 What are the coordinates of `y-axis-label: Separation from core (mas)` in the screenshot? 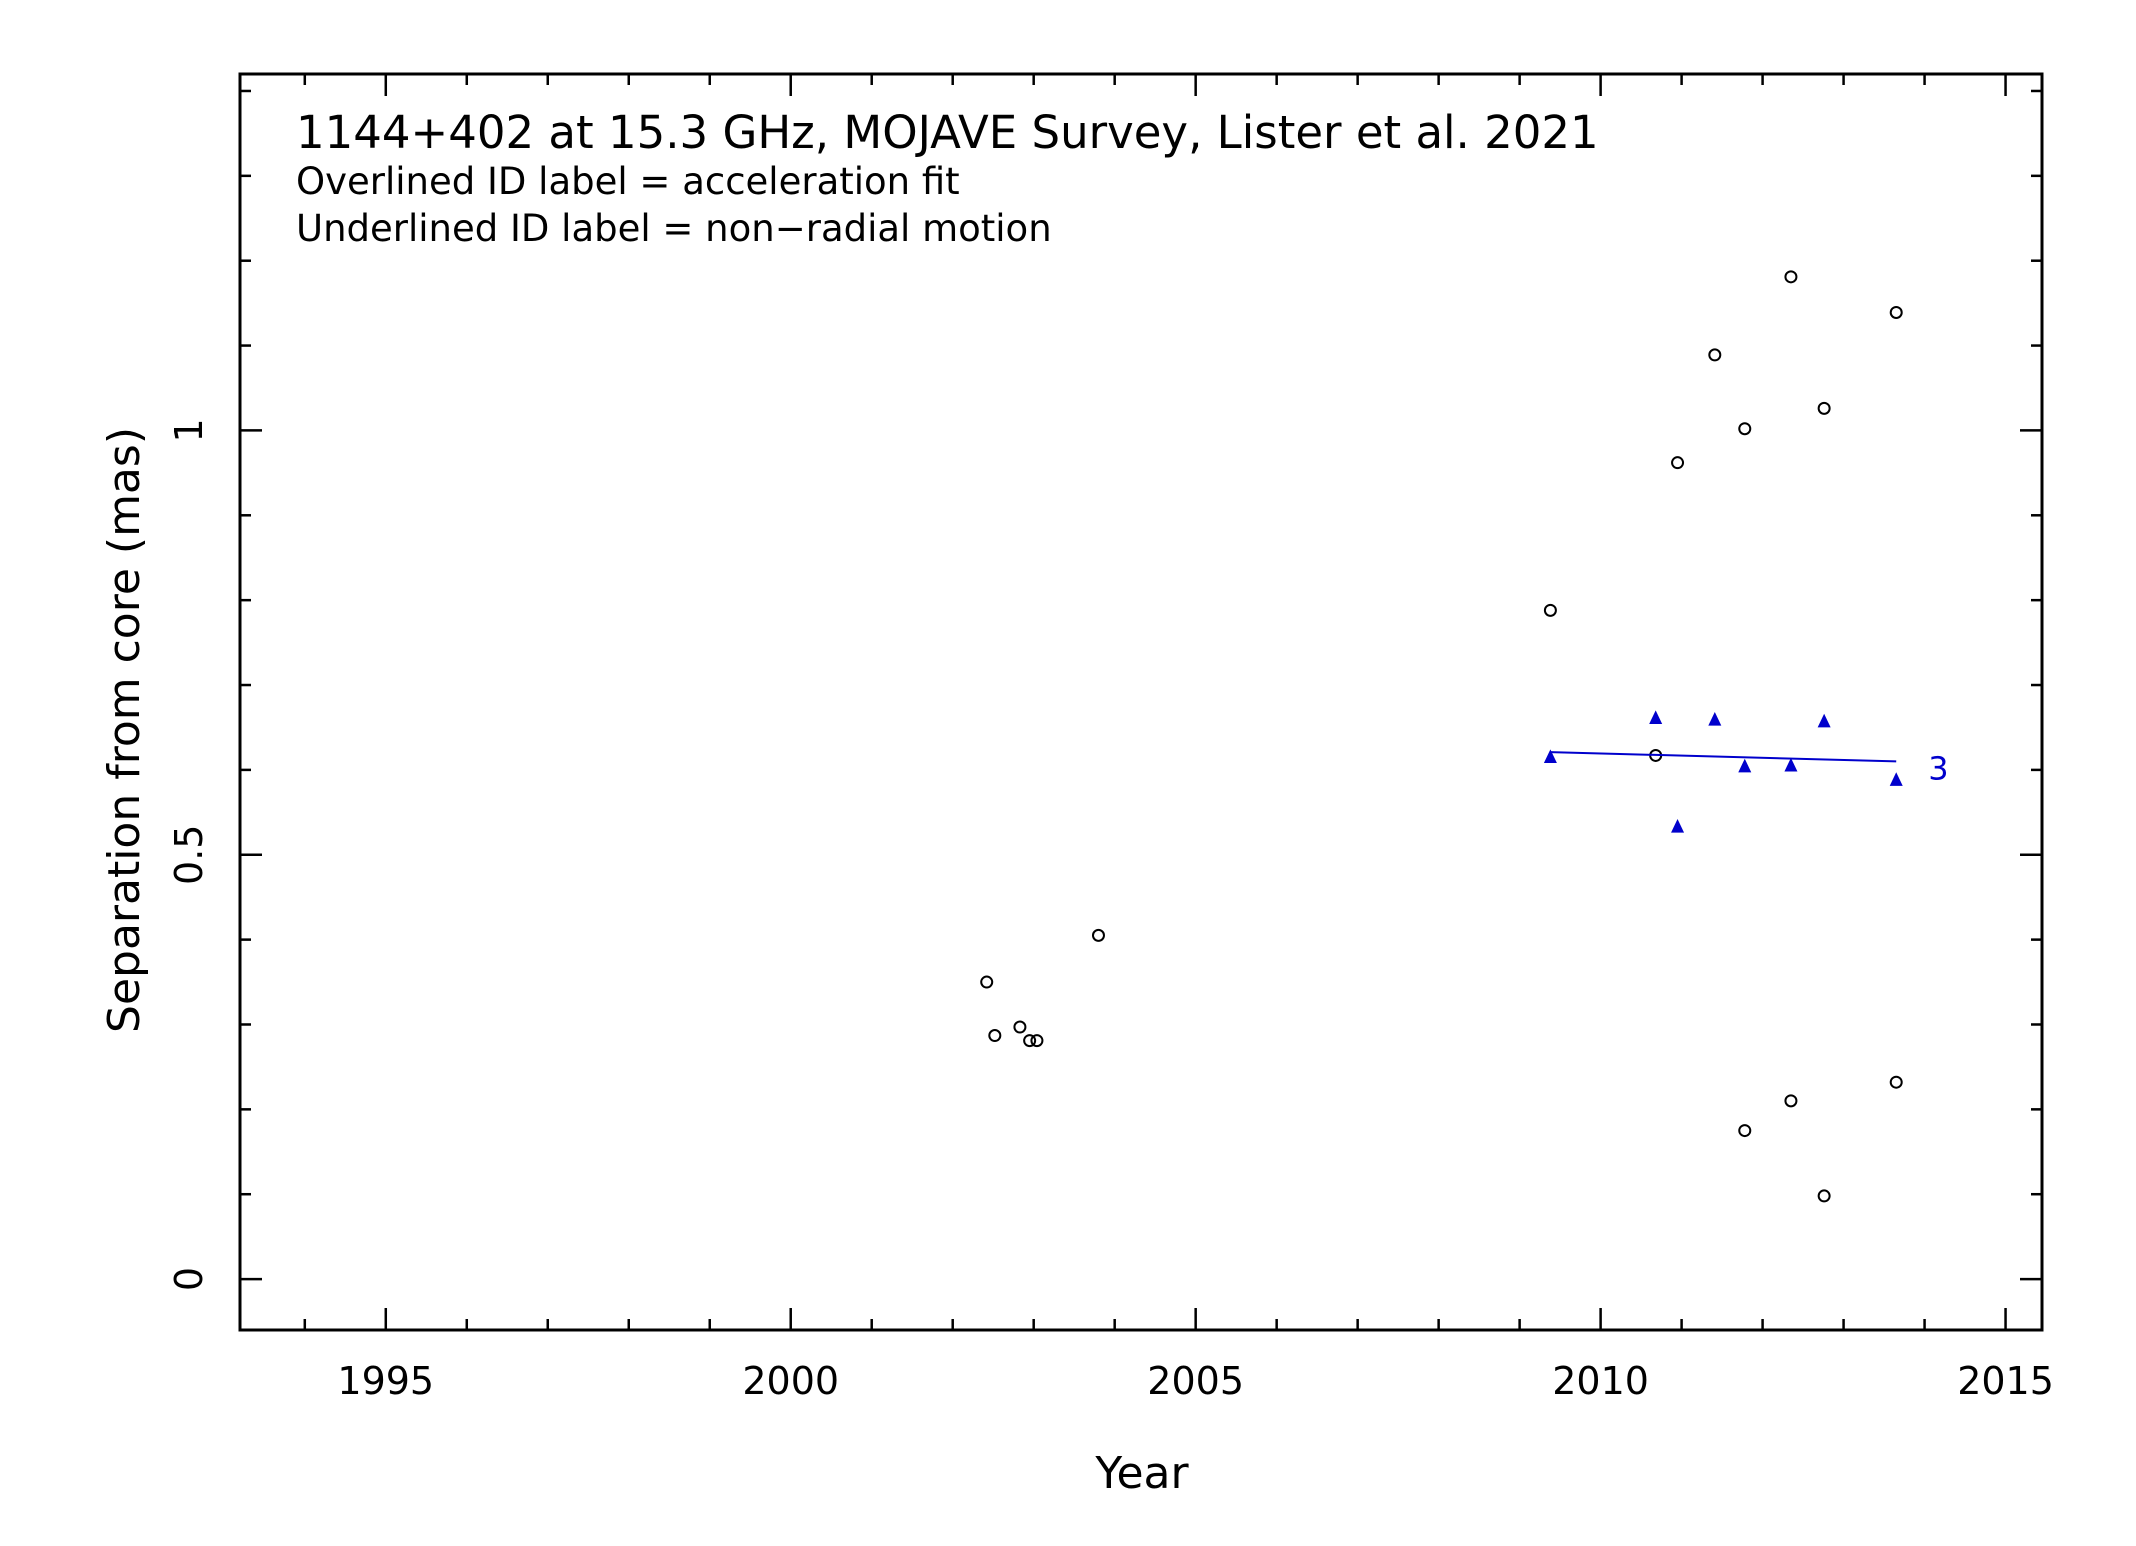 It's located at (124, 730).